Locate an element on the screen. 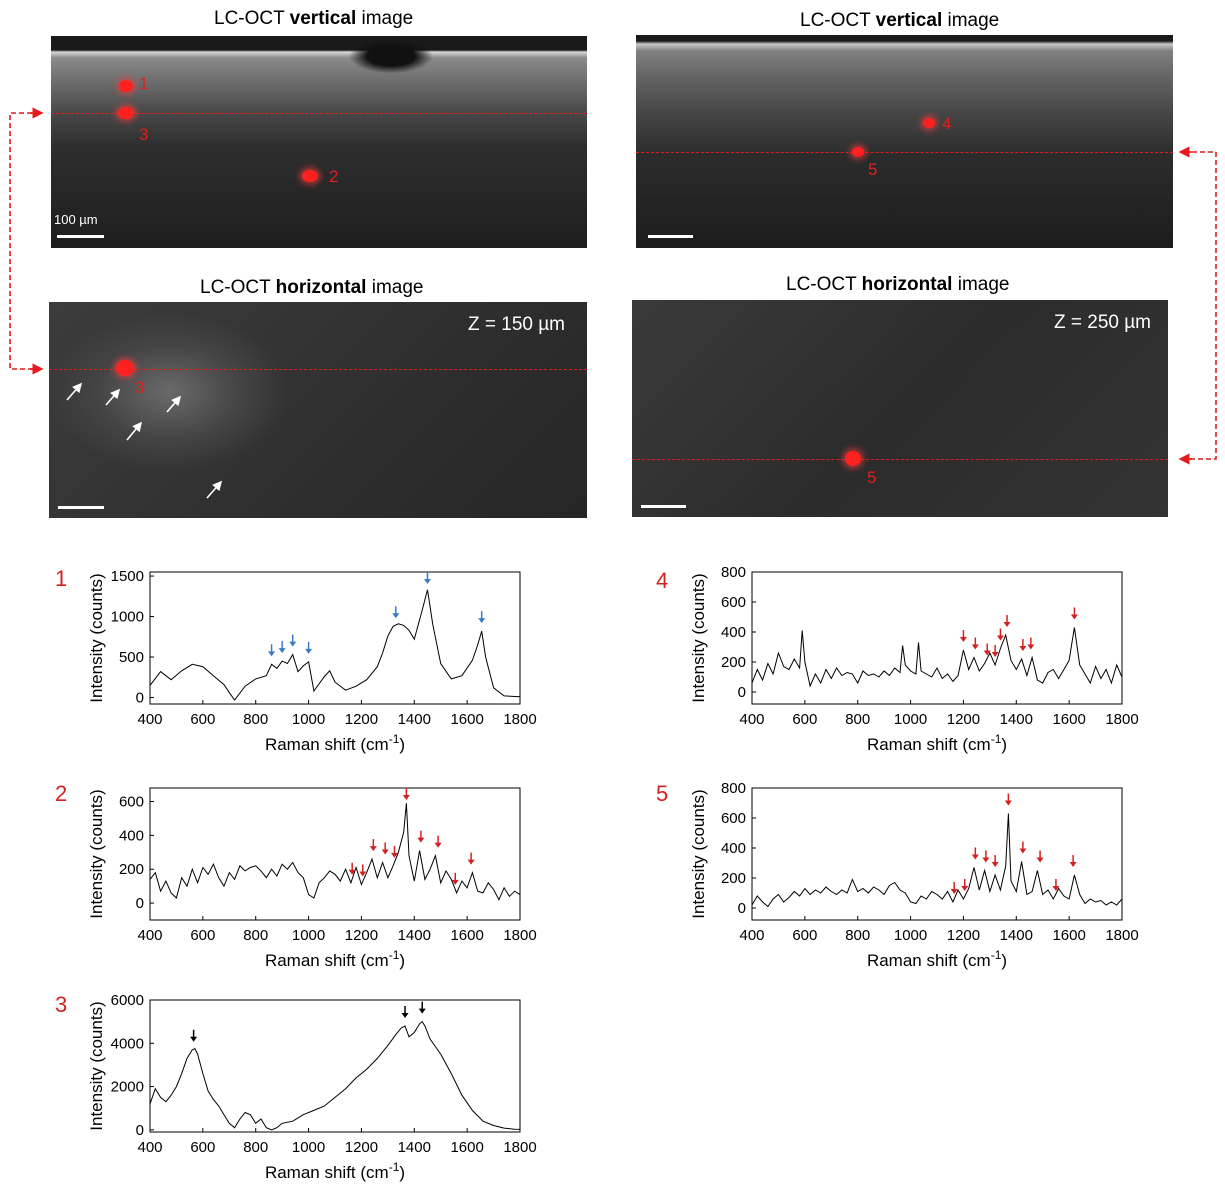 The width and height of the screenshot is (1225, 1198). panel-label-3: 3 is located at coordinates (61, 1004).